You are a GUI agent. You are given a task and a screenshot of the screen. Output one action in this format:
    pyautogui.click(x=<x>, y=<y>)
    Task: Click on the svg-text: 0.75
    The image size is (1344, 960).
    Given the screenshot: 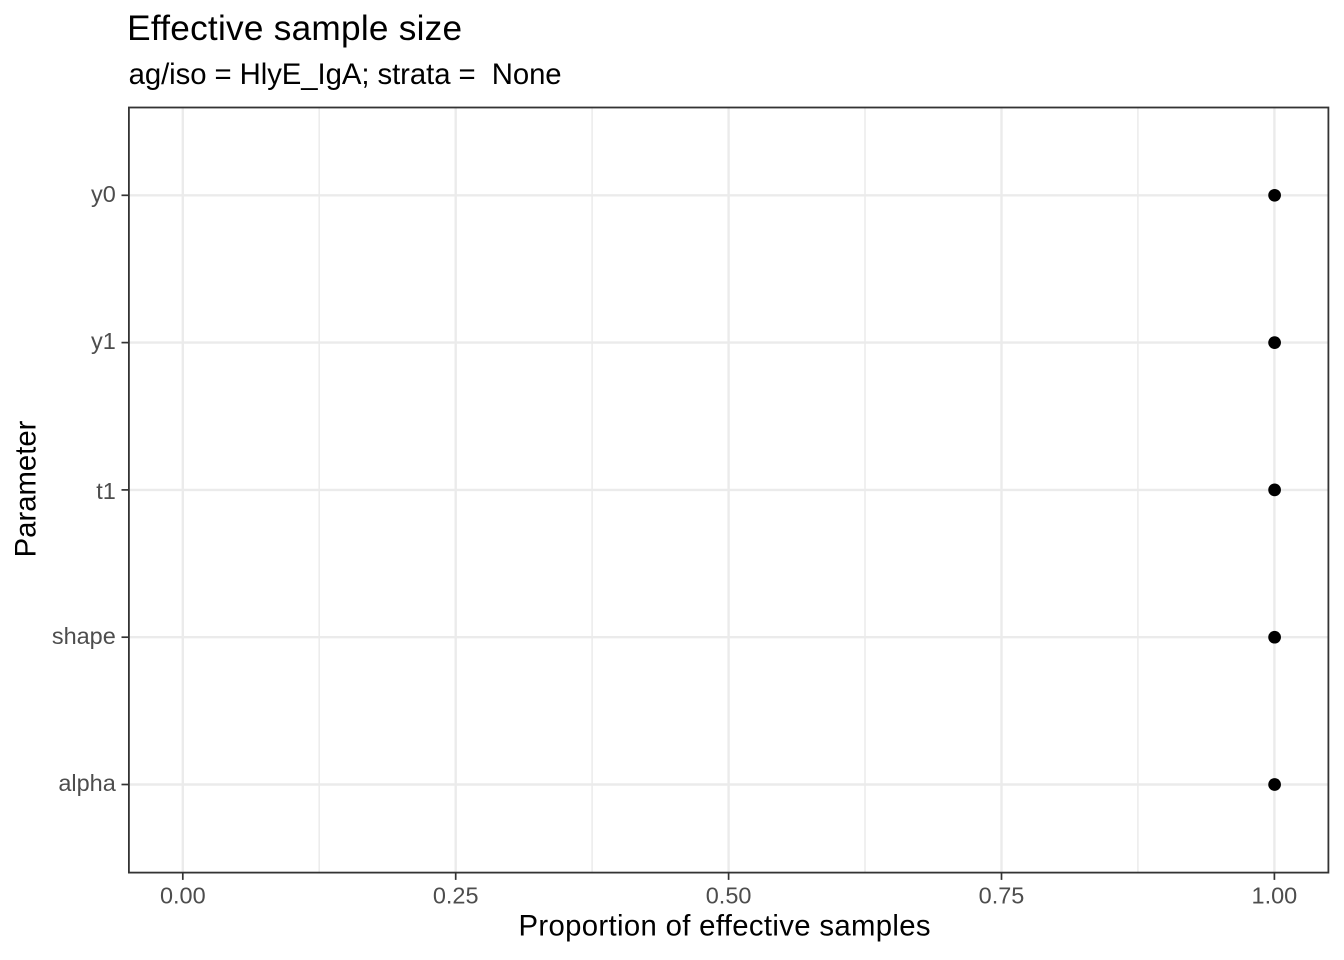 What is the action you would take?
    pyautogui.click(x=1002, y=896)
    